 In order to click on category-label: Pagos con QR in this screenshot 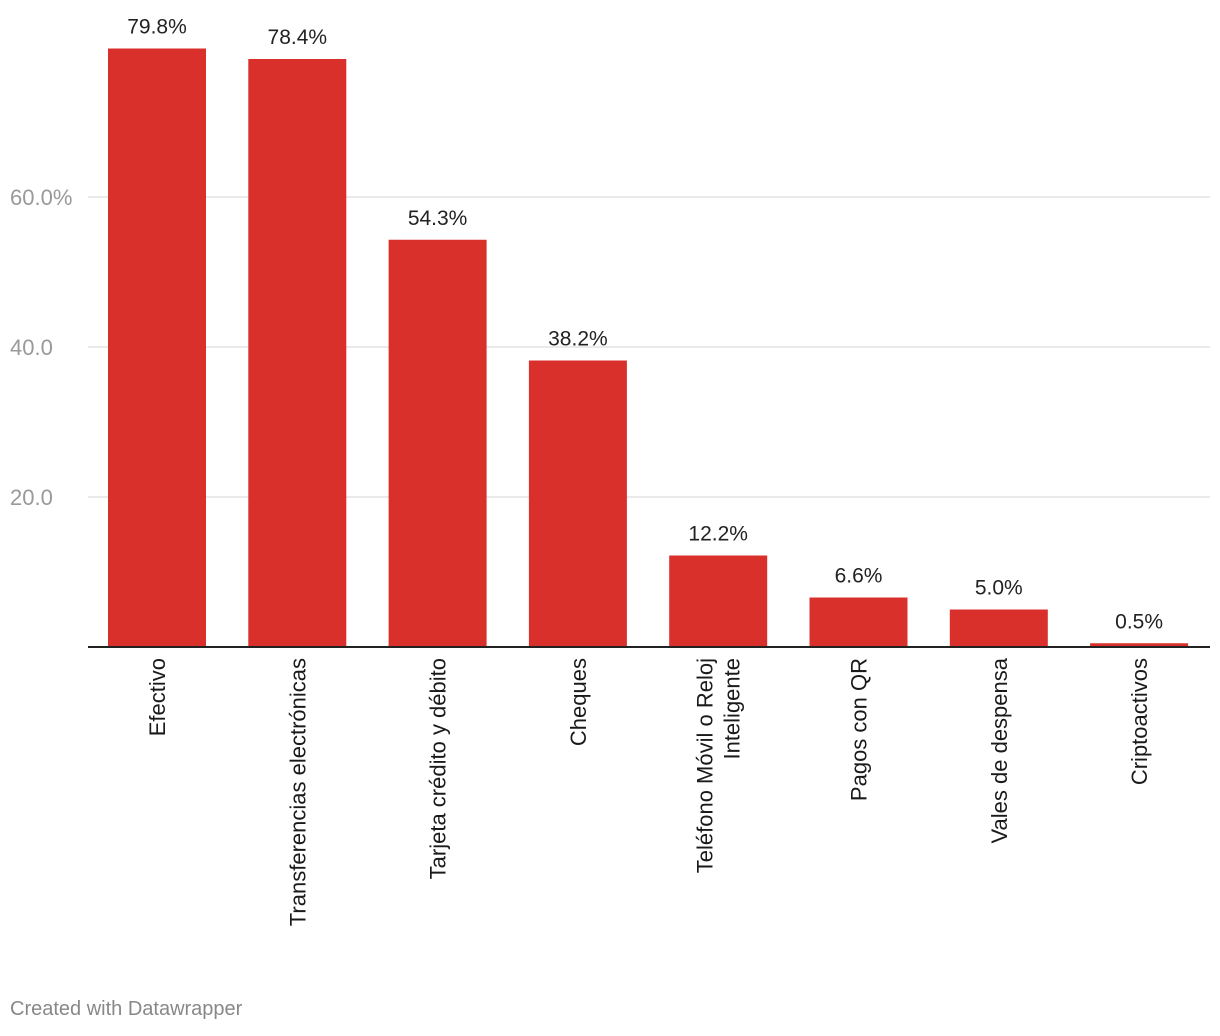, I will do `click(859, 729)`.